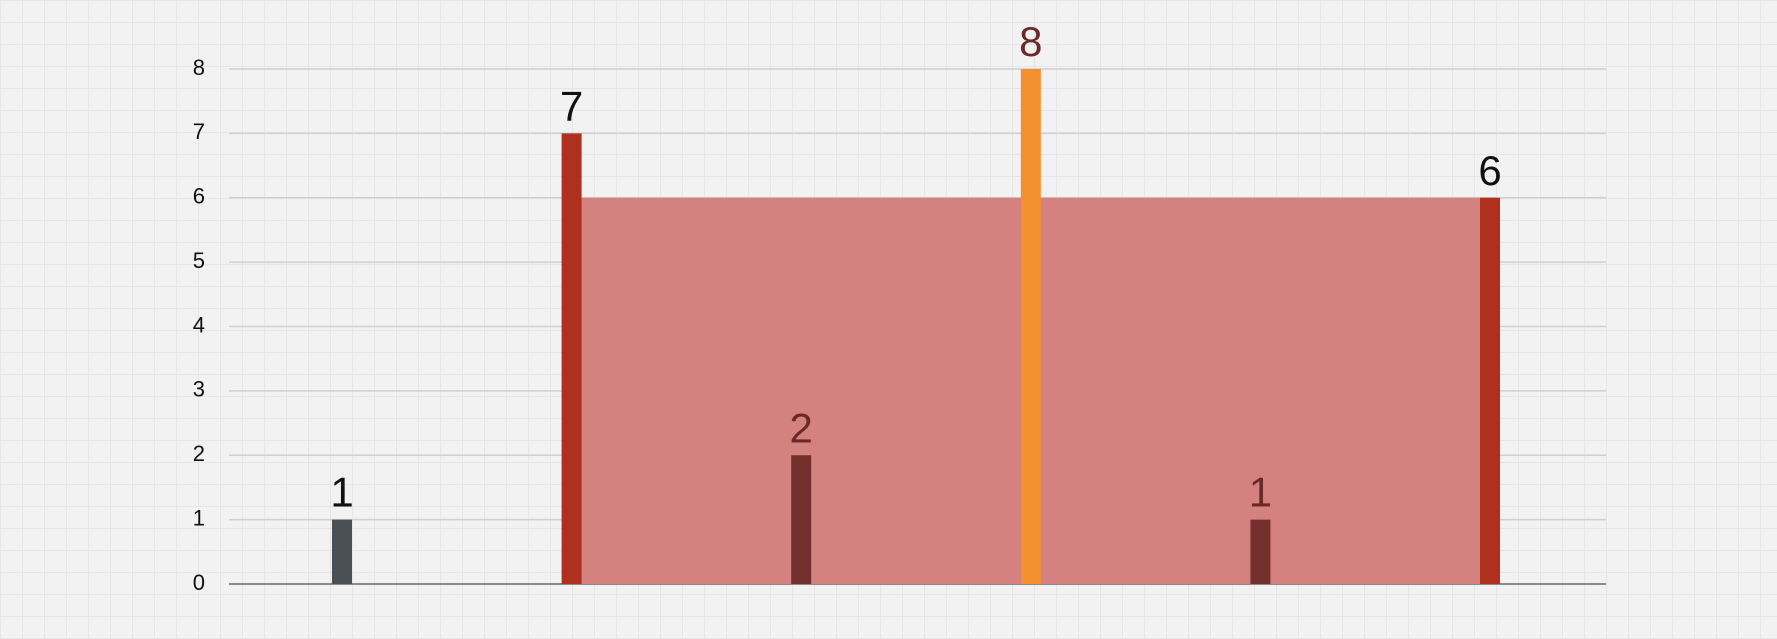  What do you see at coordinates (1489, 170) in the screenshot?
I see `value-label: 6` at bounding box center [1489, 170].